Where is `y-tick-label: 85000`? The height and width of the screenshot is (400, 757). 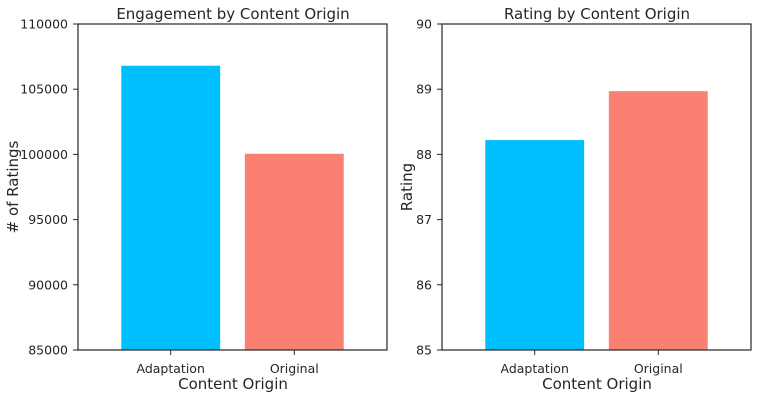
y-tick-label: 85000 is located at coordinates (48, 350).